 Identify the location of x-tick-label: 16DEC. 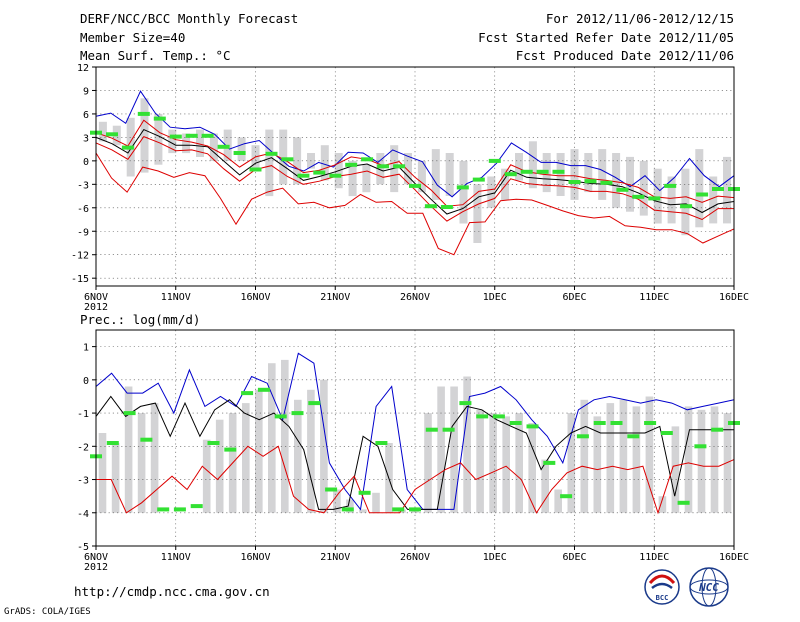
(734, 557).